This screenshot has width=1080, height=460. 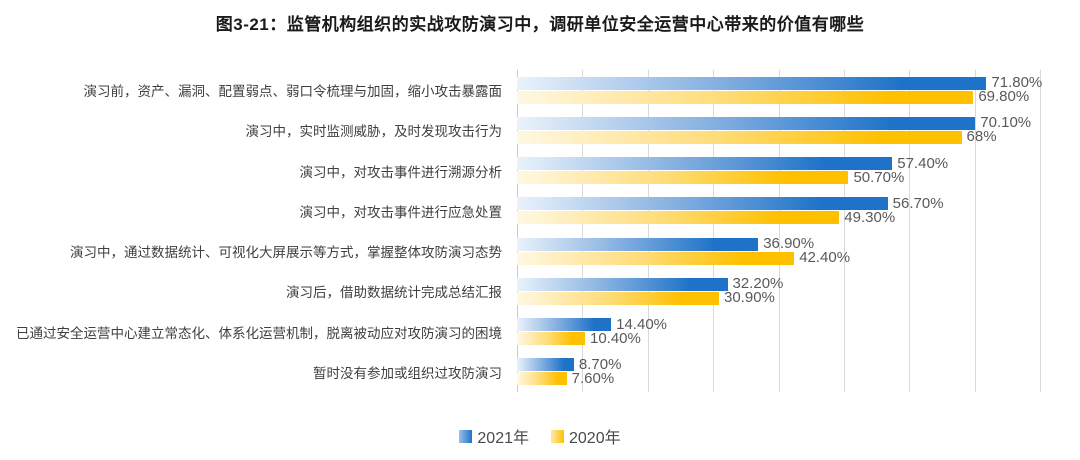 I want to click on bar-2020年-row2, so click(x=739, y=137).